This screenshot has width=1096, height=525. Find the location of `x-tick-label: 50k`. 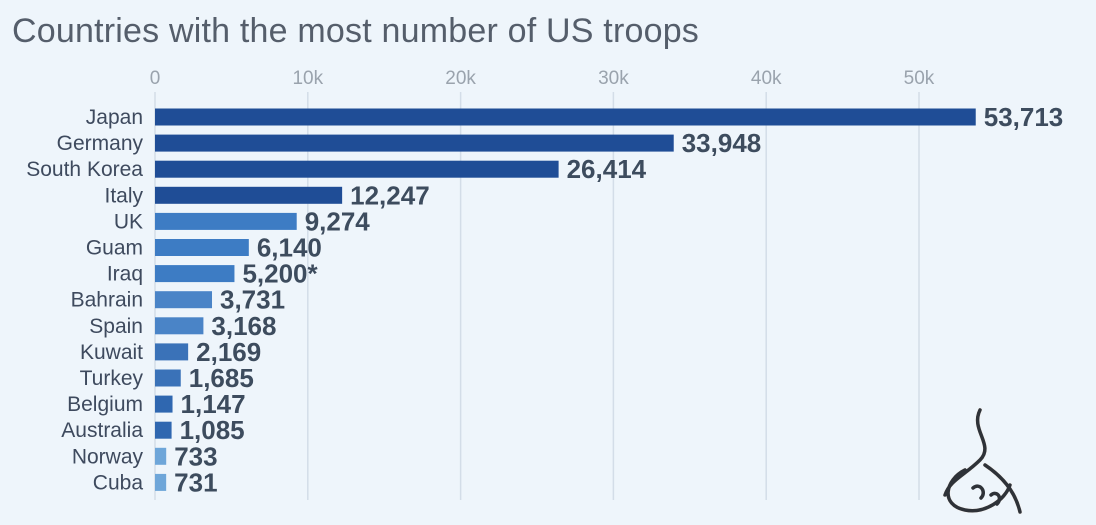

x-tick-label: 50k is located at coordinates (919, 78).